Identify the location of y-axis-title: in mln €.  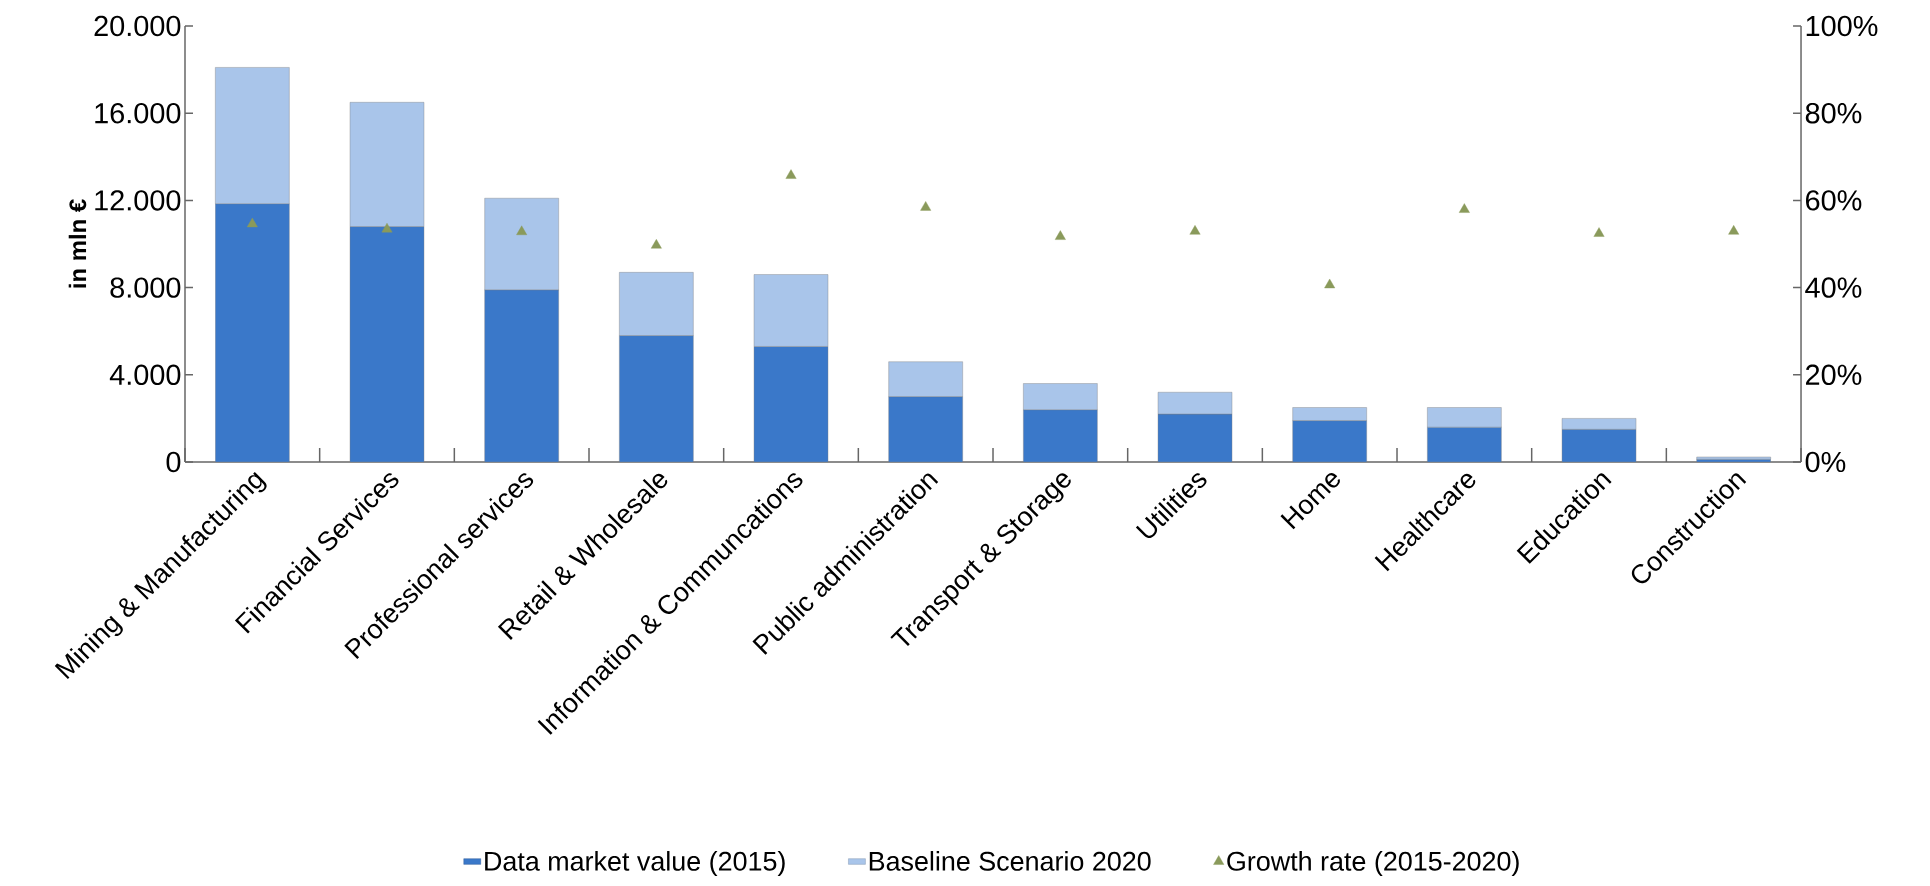
(77, 243).